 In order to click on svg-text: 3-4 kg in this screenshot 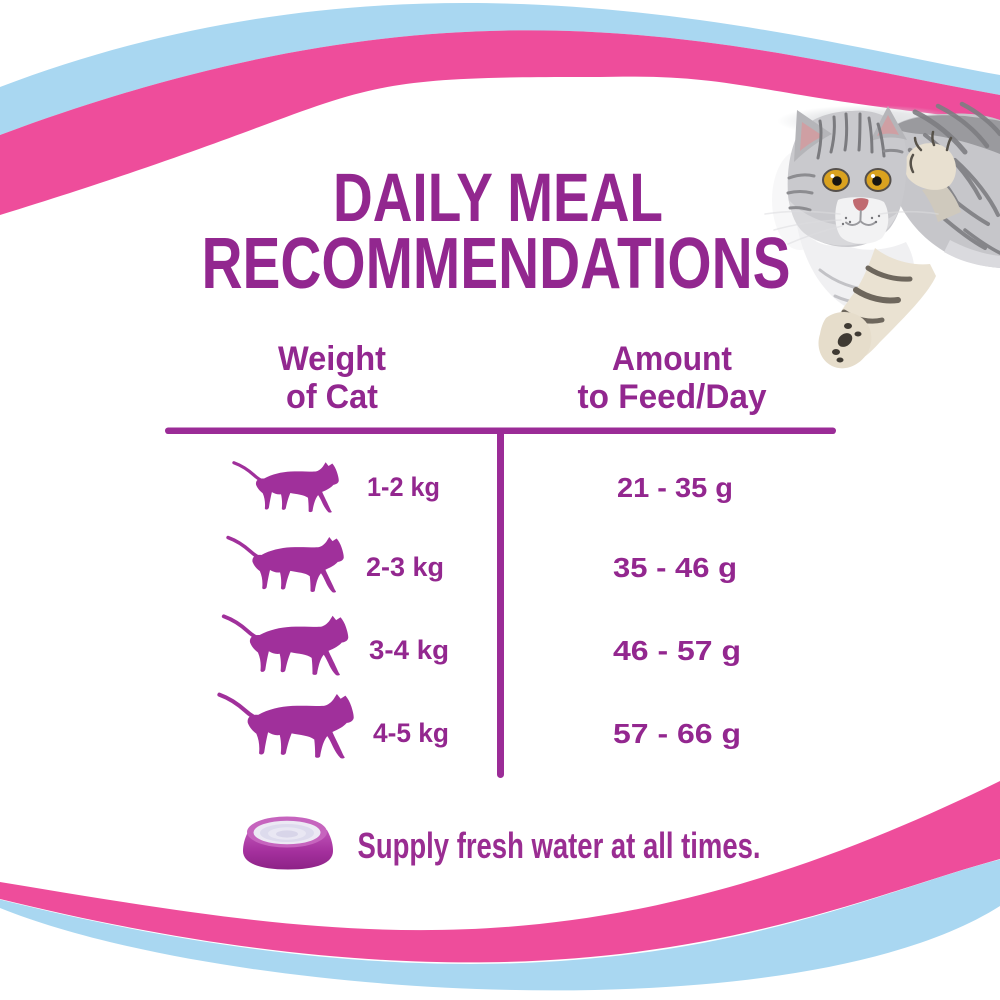, I will do `click(409, 650)`.